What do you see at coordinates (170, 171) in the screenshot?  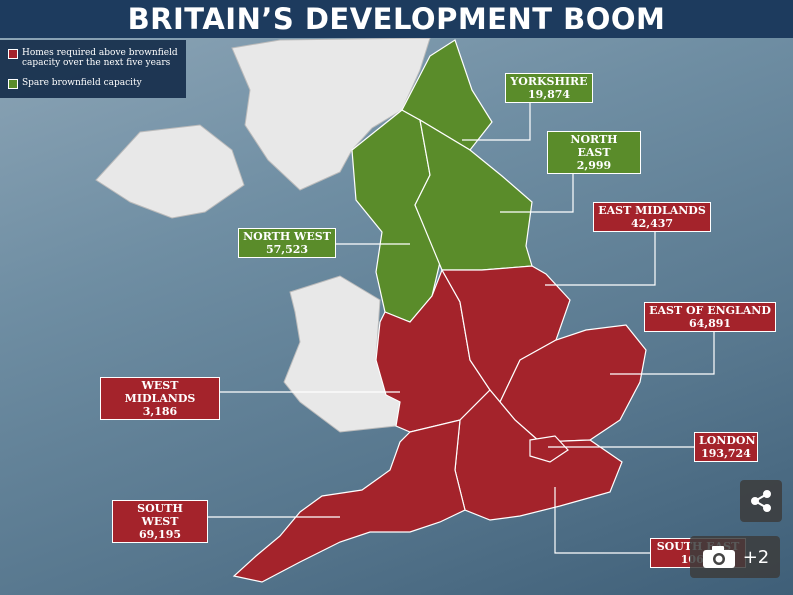 I see `northern-ireland` at bounding box center [170, 171].